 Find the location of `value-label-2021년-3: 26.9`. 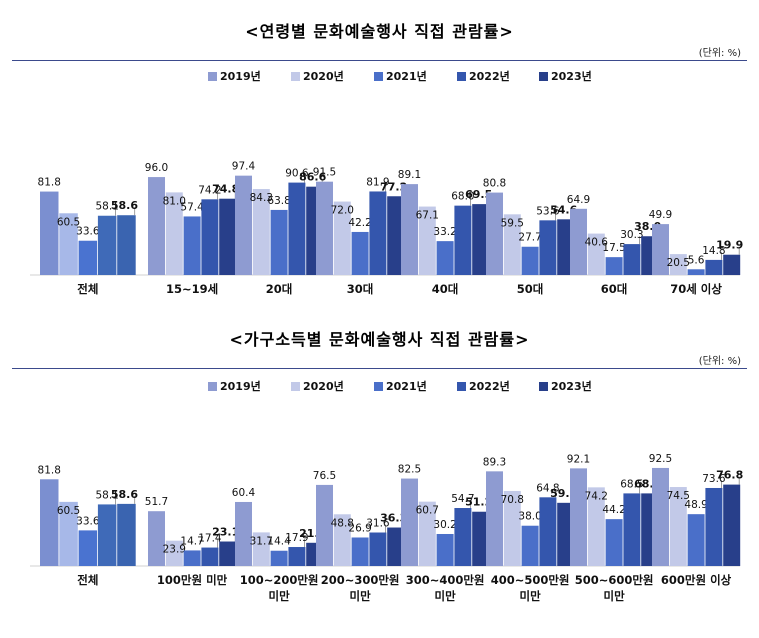

value-label-2021년-3: 26.9 is located at coordinates (359, 528).